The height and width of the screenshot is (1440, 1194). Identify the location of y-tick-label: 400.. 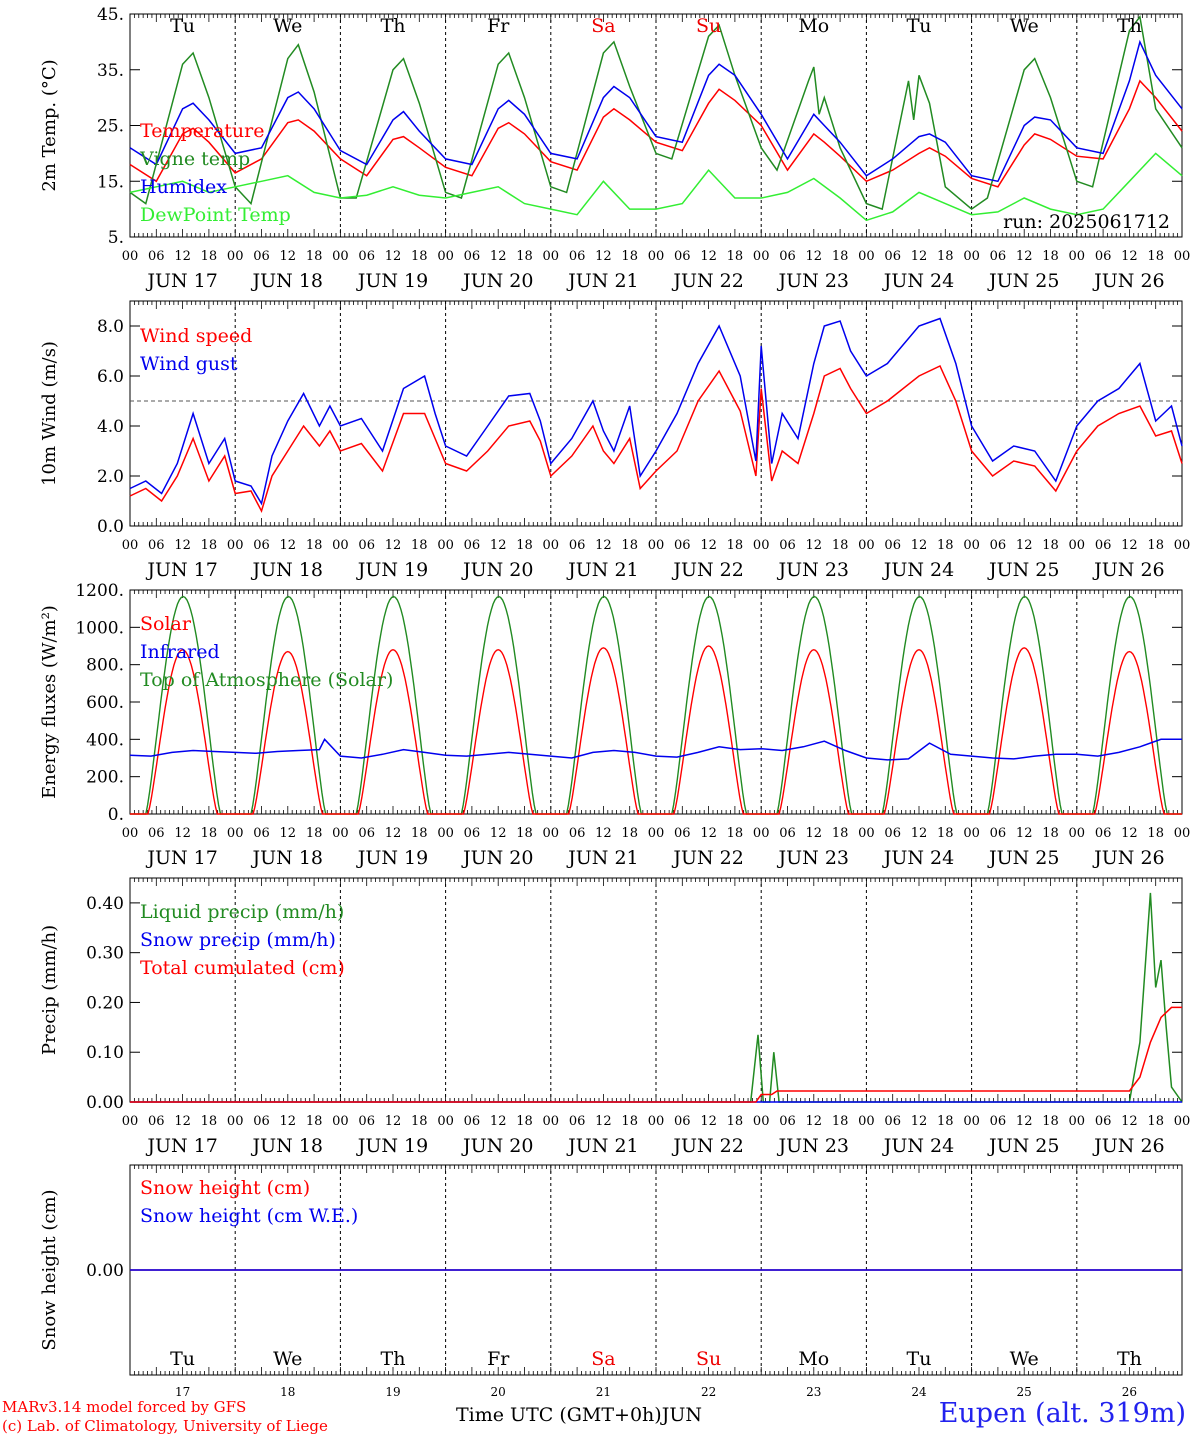
(105, 740).